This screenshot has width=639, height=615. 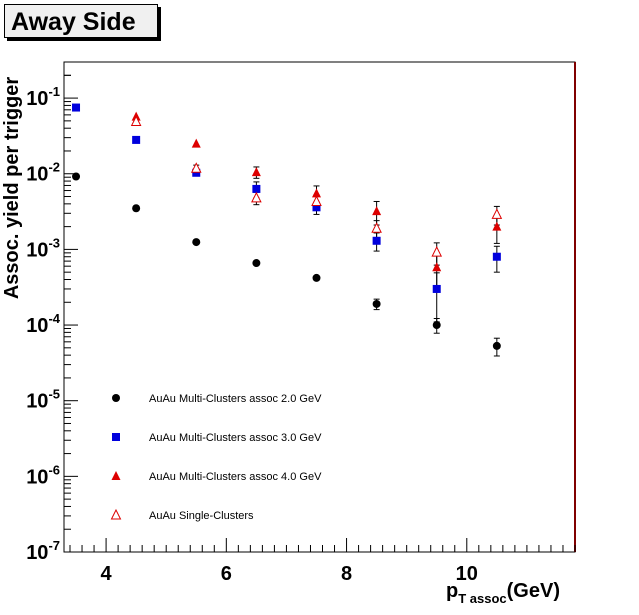 I want to click on x-tick-label: 8, so click(x=346, y=574).